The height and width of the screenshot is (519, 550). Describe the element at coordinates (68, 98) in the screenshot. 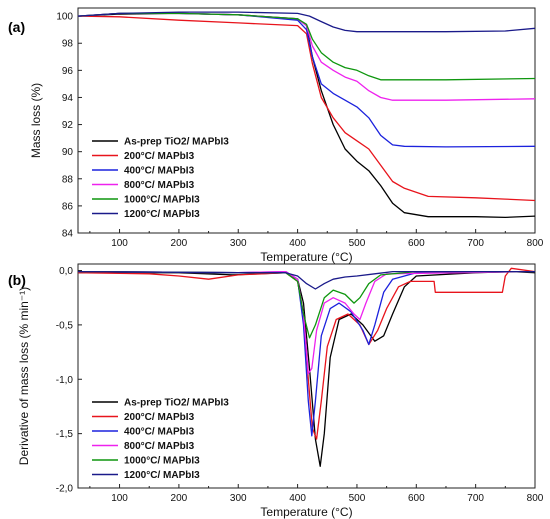

I see `y-tick-label: 94` at that location.